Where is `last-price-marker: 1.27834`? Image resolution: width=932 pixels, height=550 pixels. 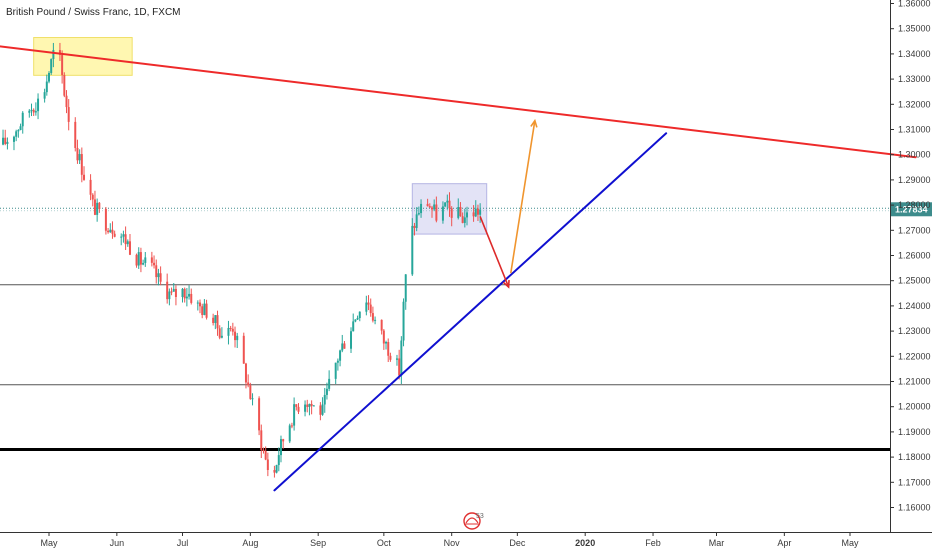
last-price-marker: 1.27834 is located at coordinates (911, 209).